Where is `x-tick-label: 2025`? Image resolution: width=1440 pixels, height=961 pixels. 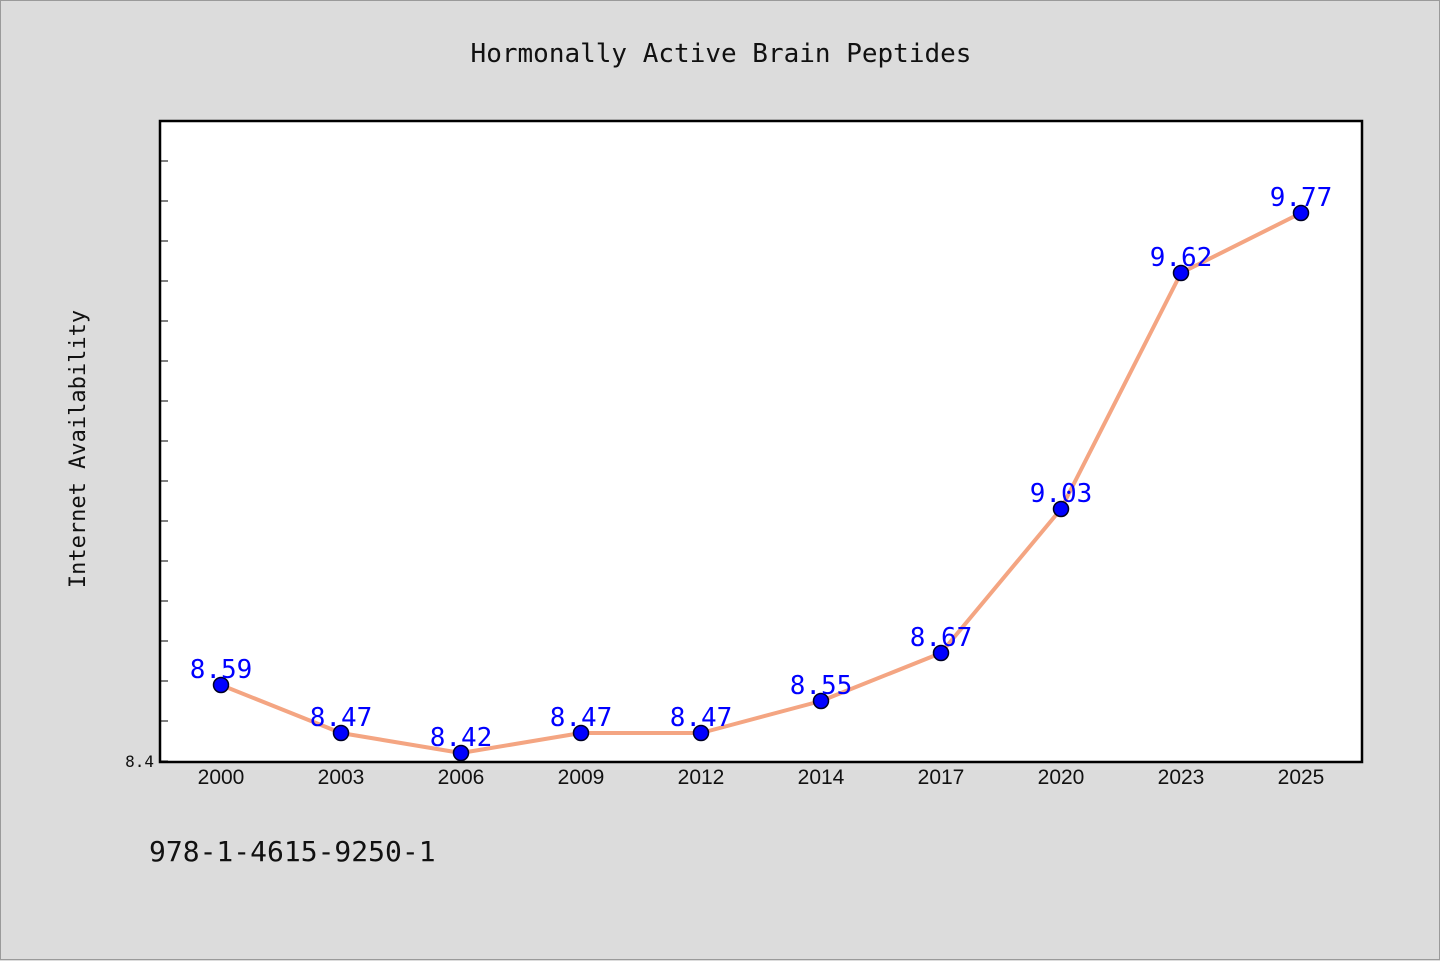
x-tick-label: 2025 is located at coordinates (1301, 777).